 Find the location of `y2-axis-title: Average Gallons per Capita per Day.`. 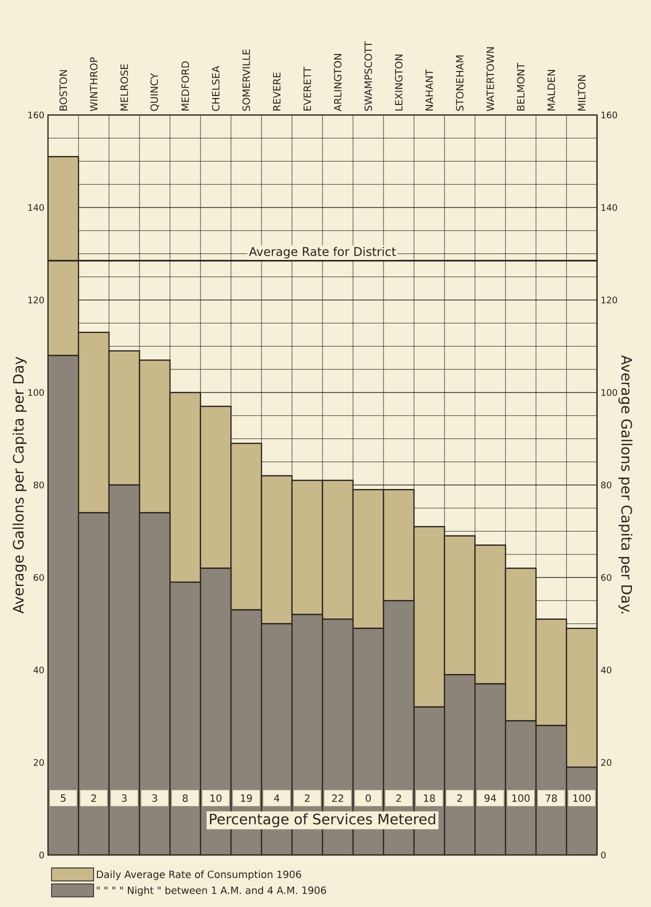

y2-axis-title: Average Gallons per Capita per Day. is located at coordinates (625, 484).